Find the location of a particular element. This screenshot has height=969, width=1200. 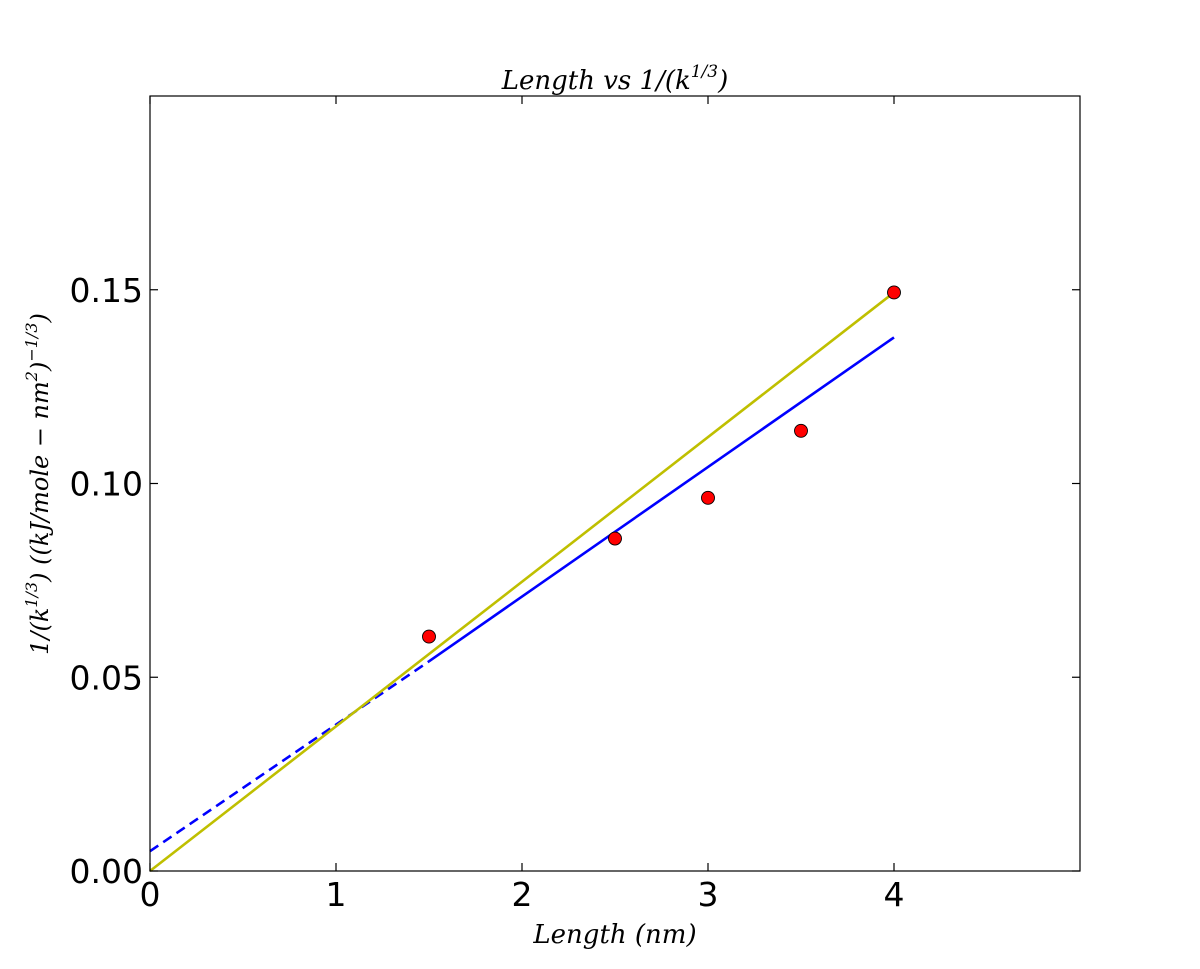

title-exponent: 1/3 is located at coordinates (704, 72).